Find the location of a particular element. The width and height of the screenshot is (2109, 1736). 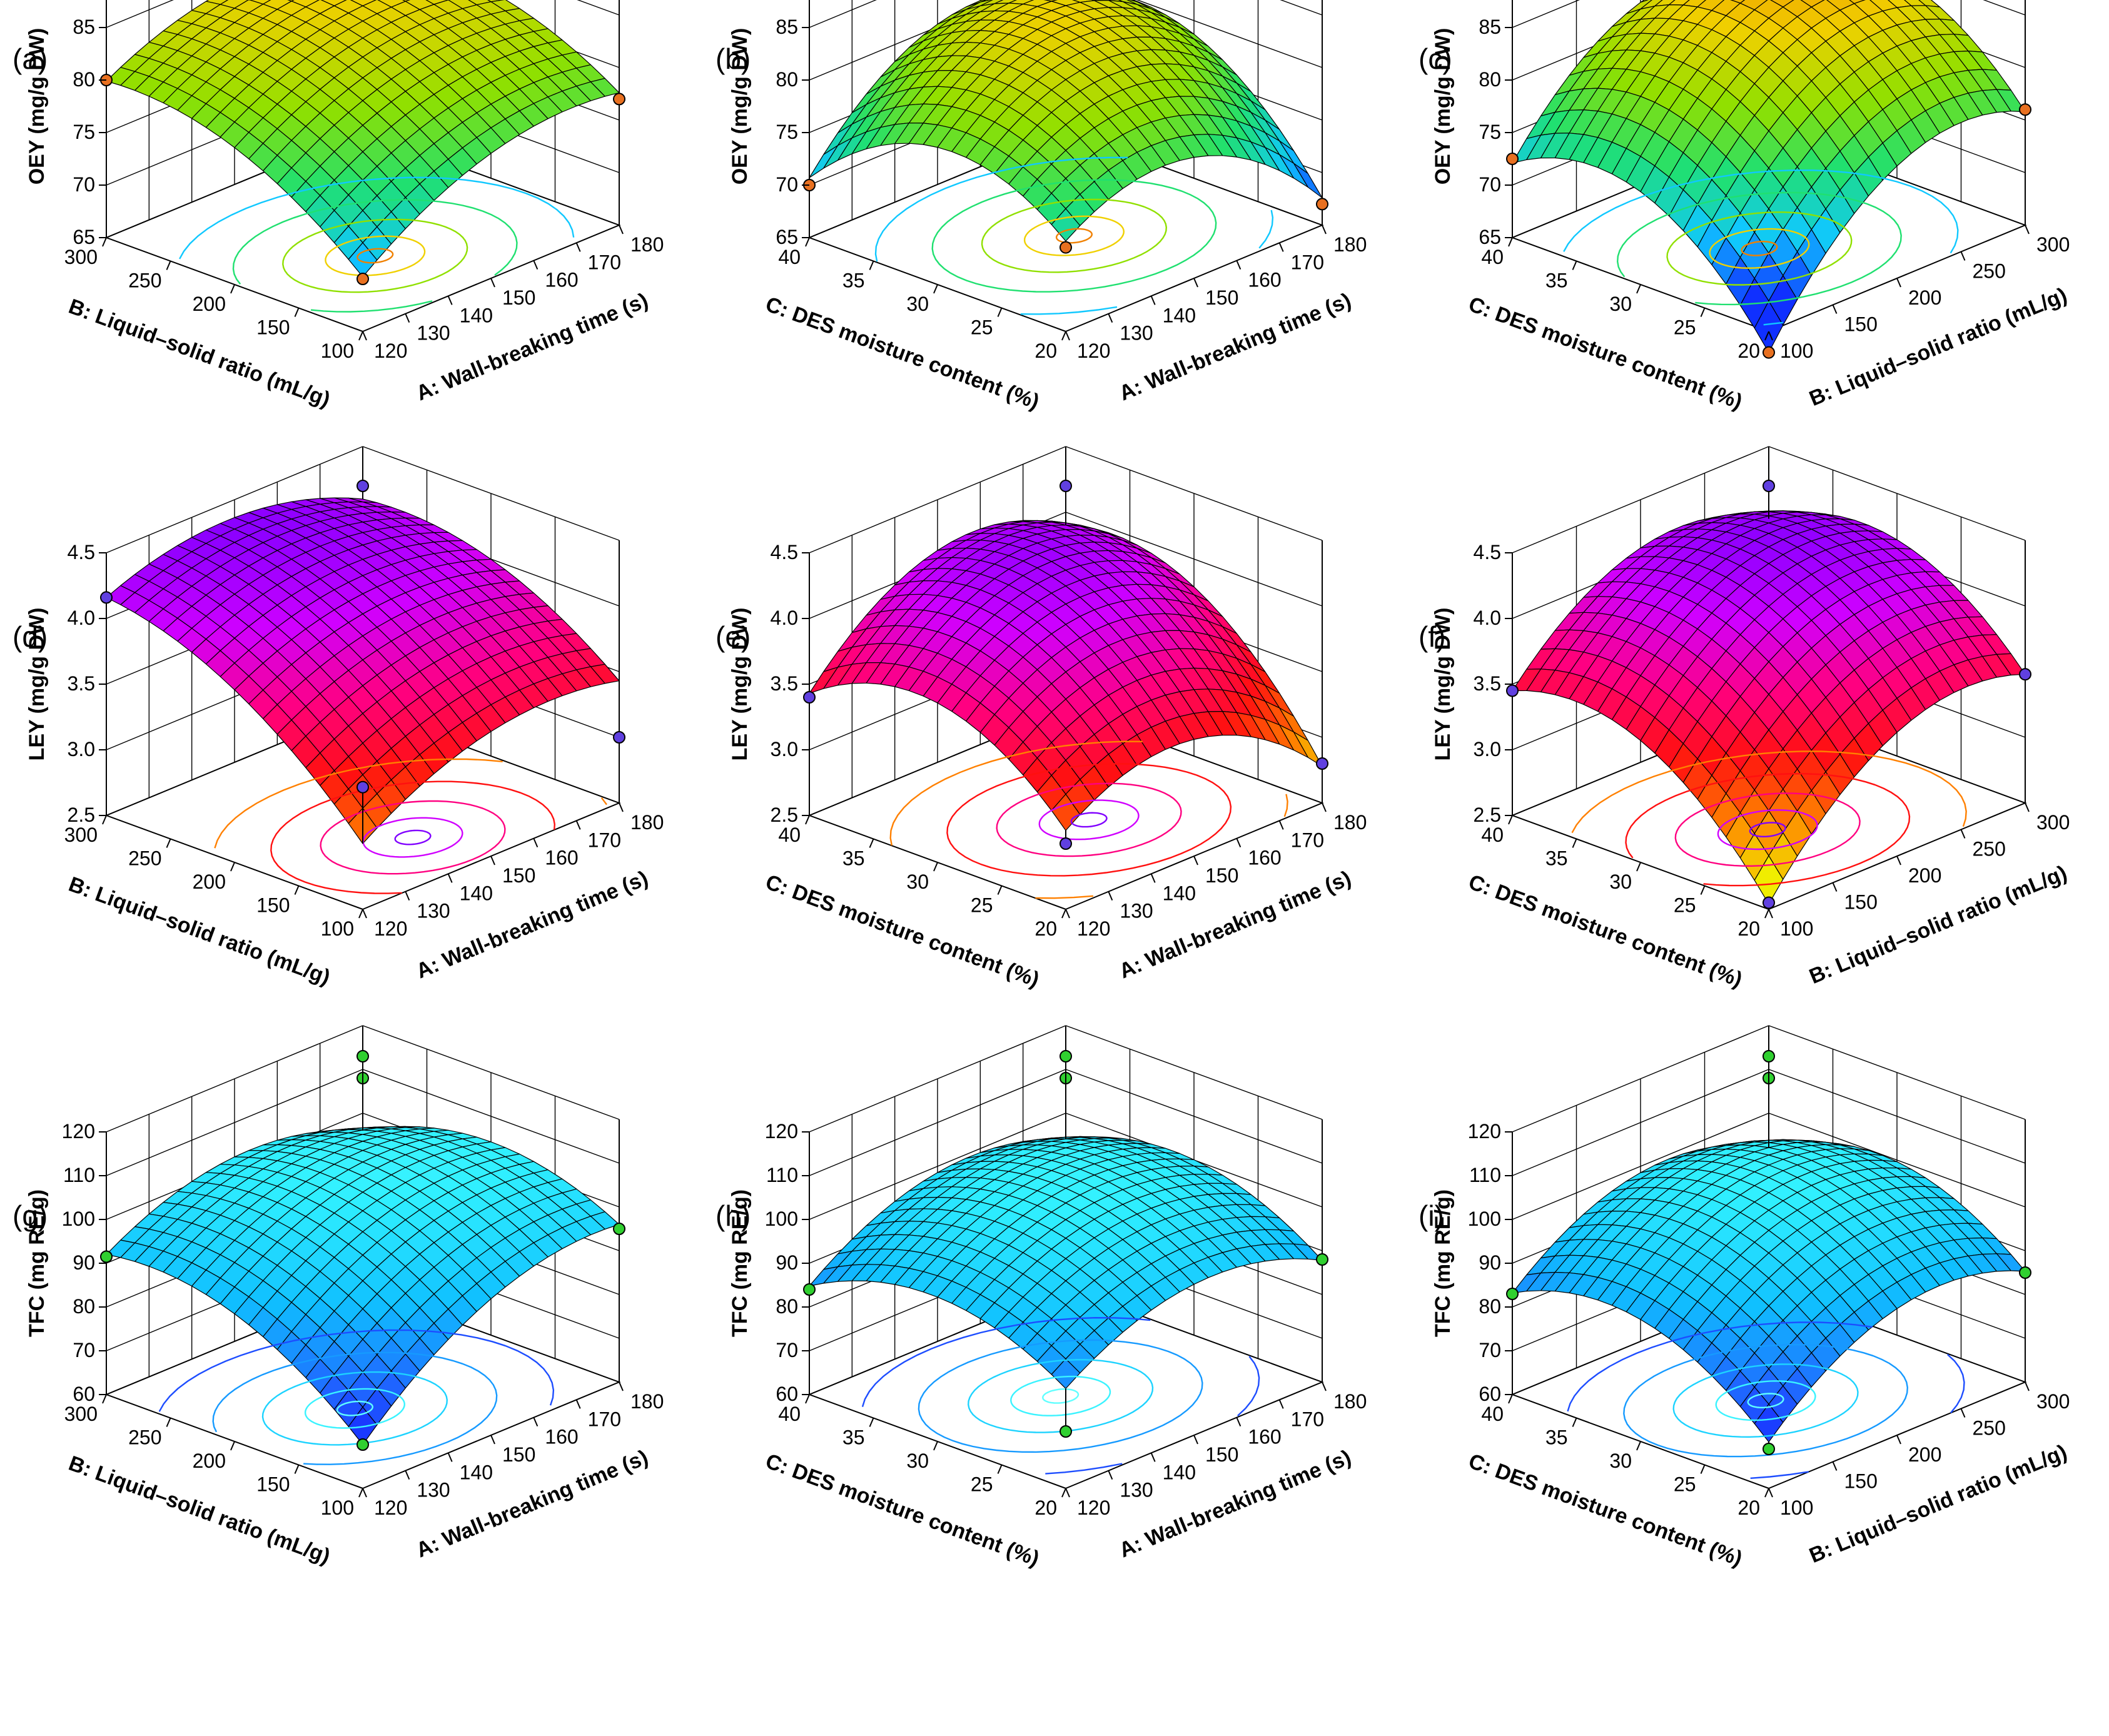

z-tick-label: 4.0 is located at coordinates (1487, 618).